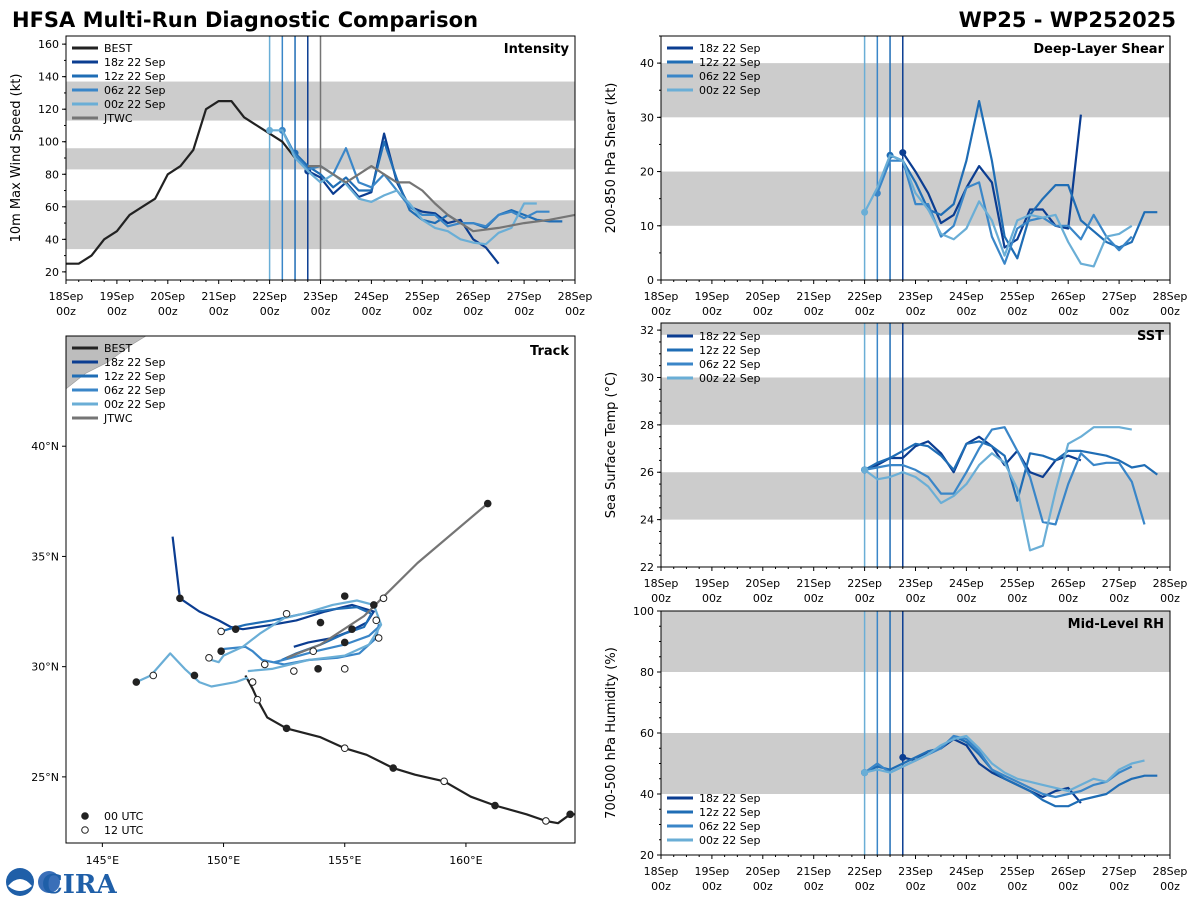  I want to click on figure-title: HFSA Multi-Run Diagnostic Comparison, so click(245, 20).